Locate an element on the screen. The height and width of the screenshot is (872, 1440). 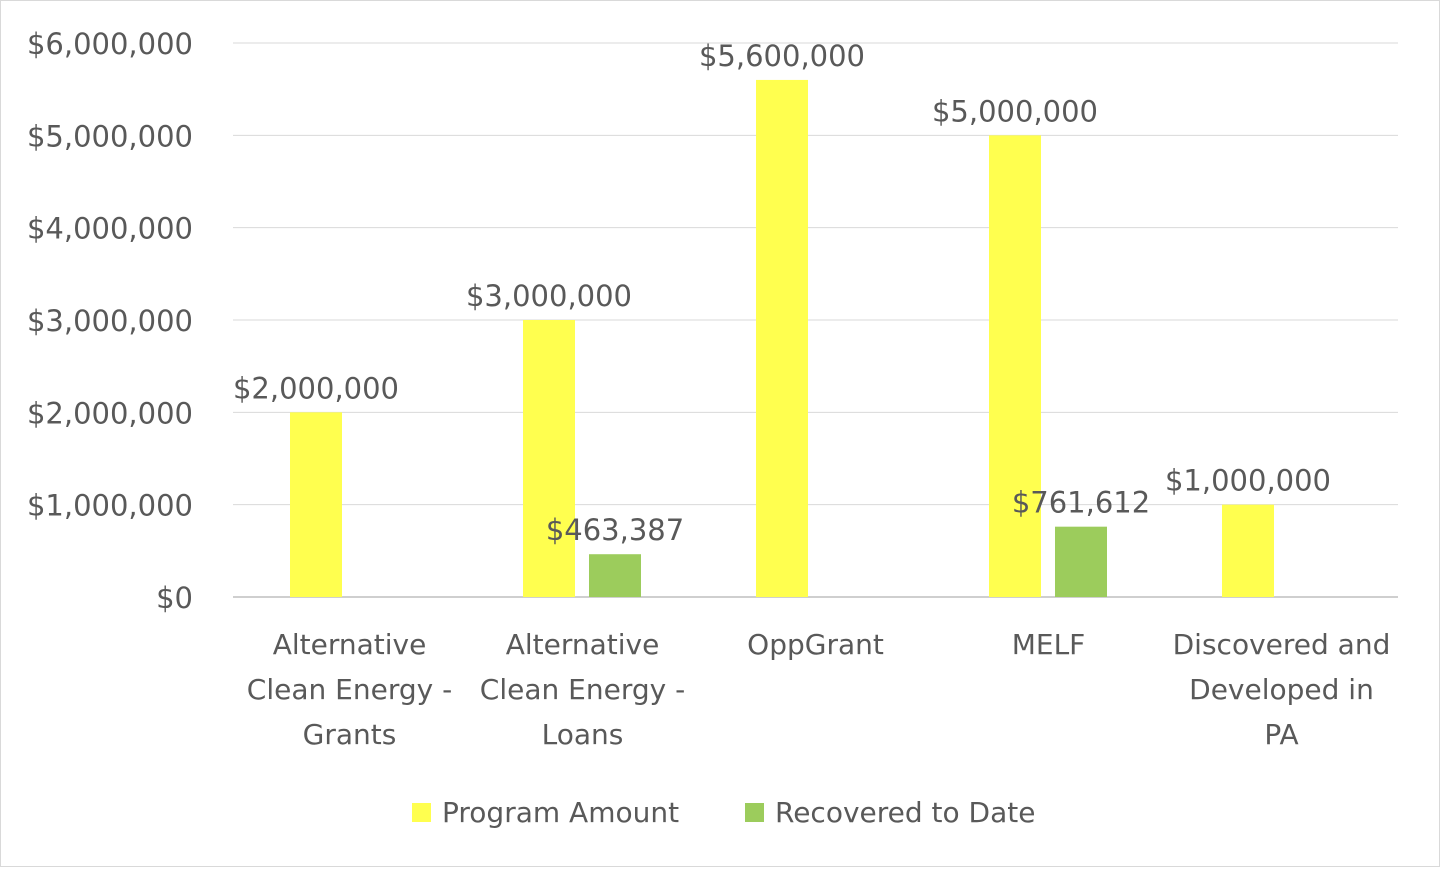
data-label: $3,000,000 is located at coordinates (549, 296).